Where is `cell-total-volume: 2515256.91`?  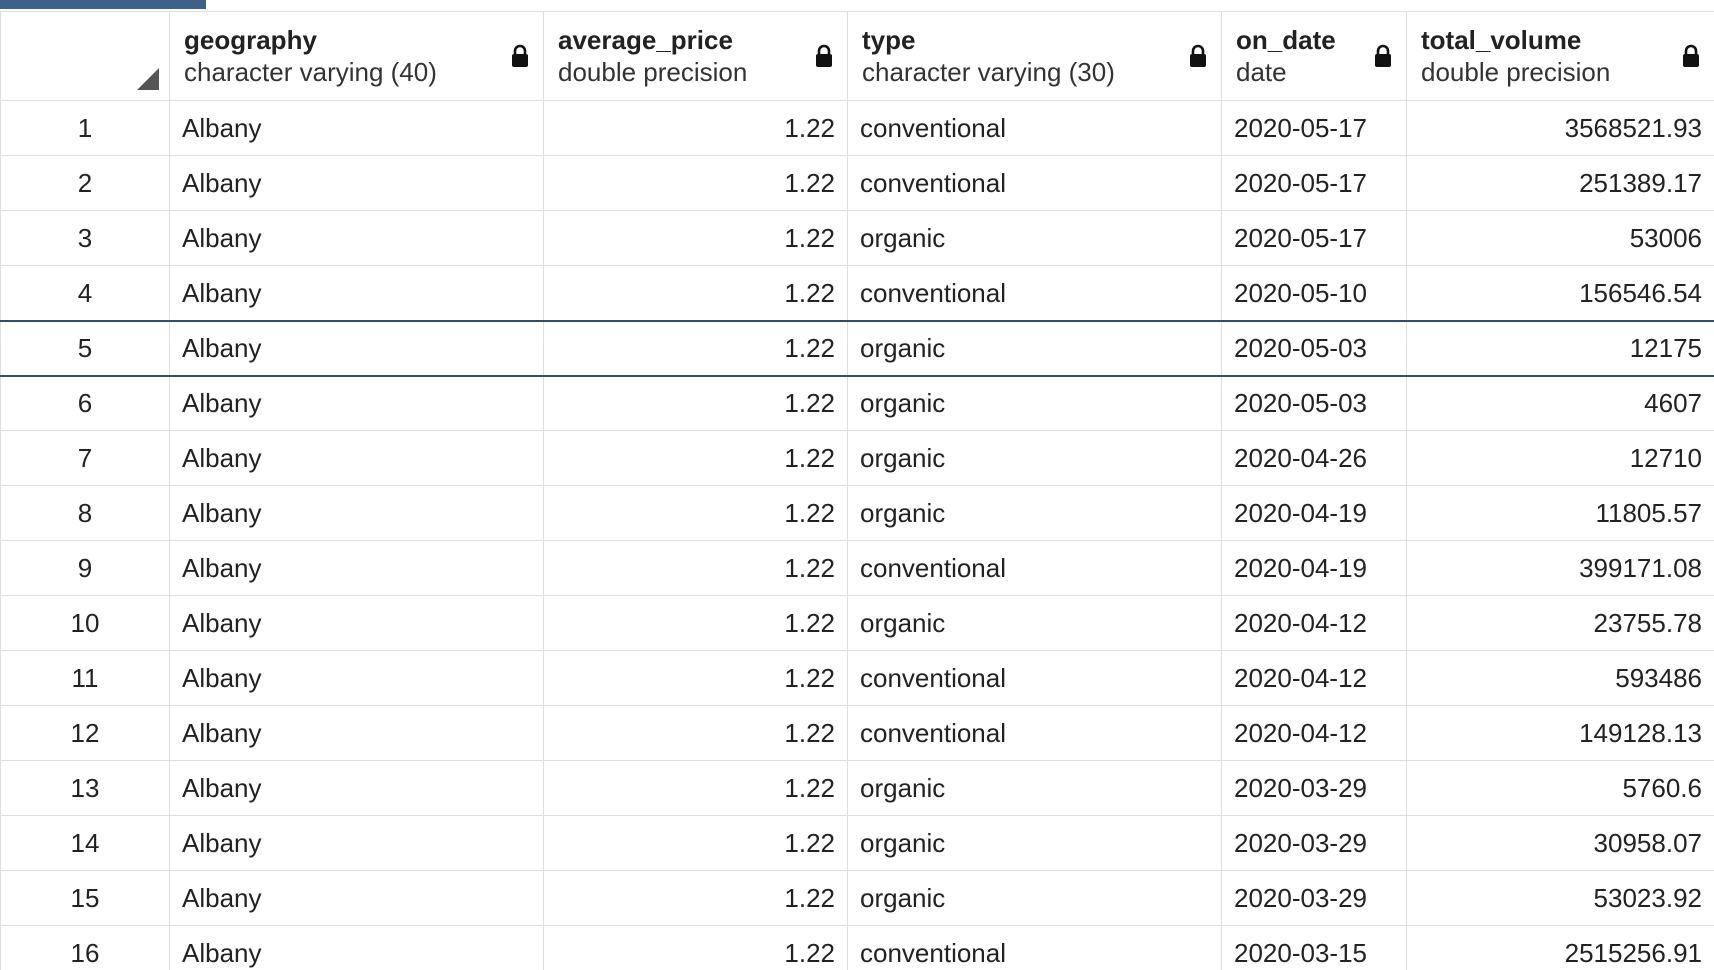
cell-total-volume: 2515256.91 is located at coordinates (1560, 947).